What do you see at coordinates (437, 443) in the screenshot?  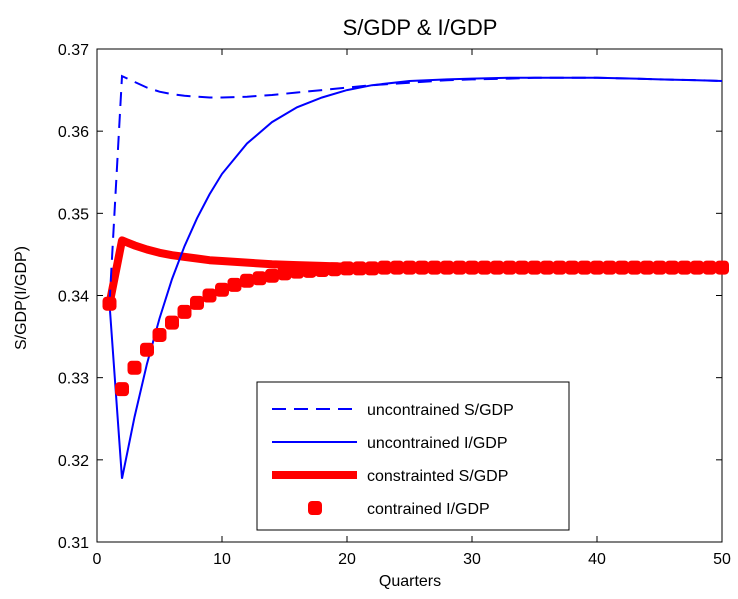 I see `legend-label: uncontrained I/GDP` at bounding box center [437, 443].